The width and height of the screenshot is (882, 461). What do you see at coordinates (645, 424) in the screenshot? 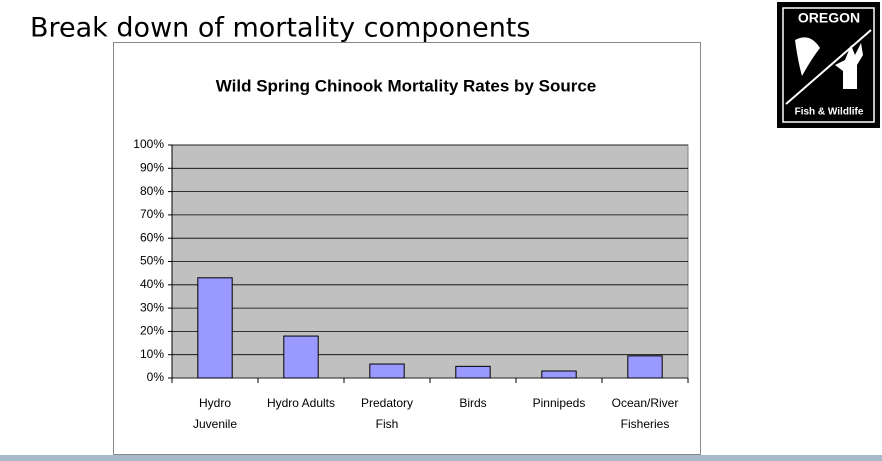
I see `x-tick-label: Fisheries` at bounding box center [645, 424].